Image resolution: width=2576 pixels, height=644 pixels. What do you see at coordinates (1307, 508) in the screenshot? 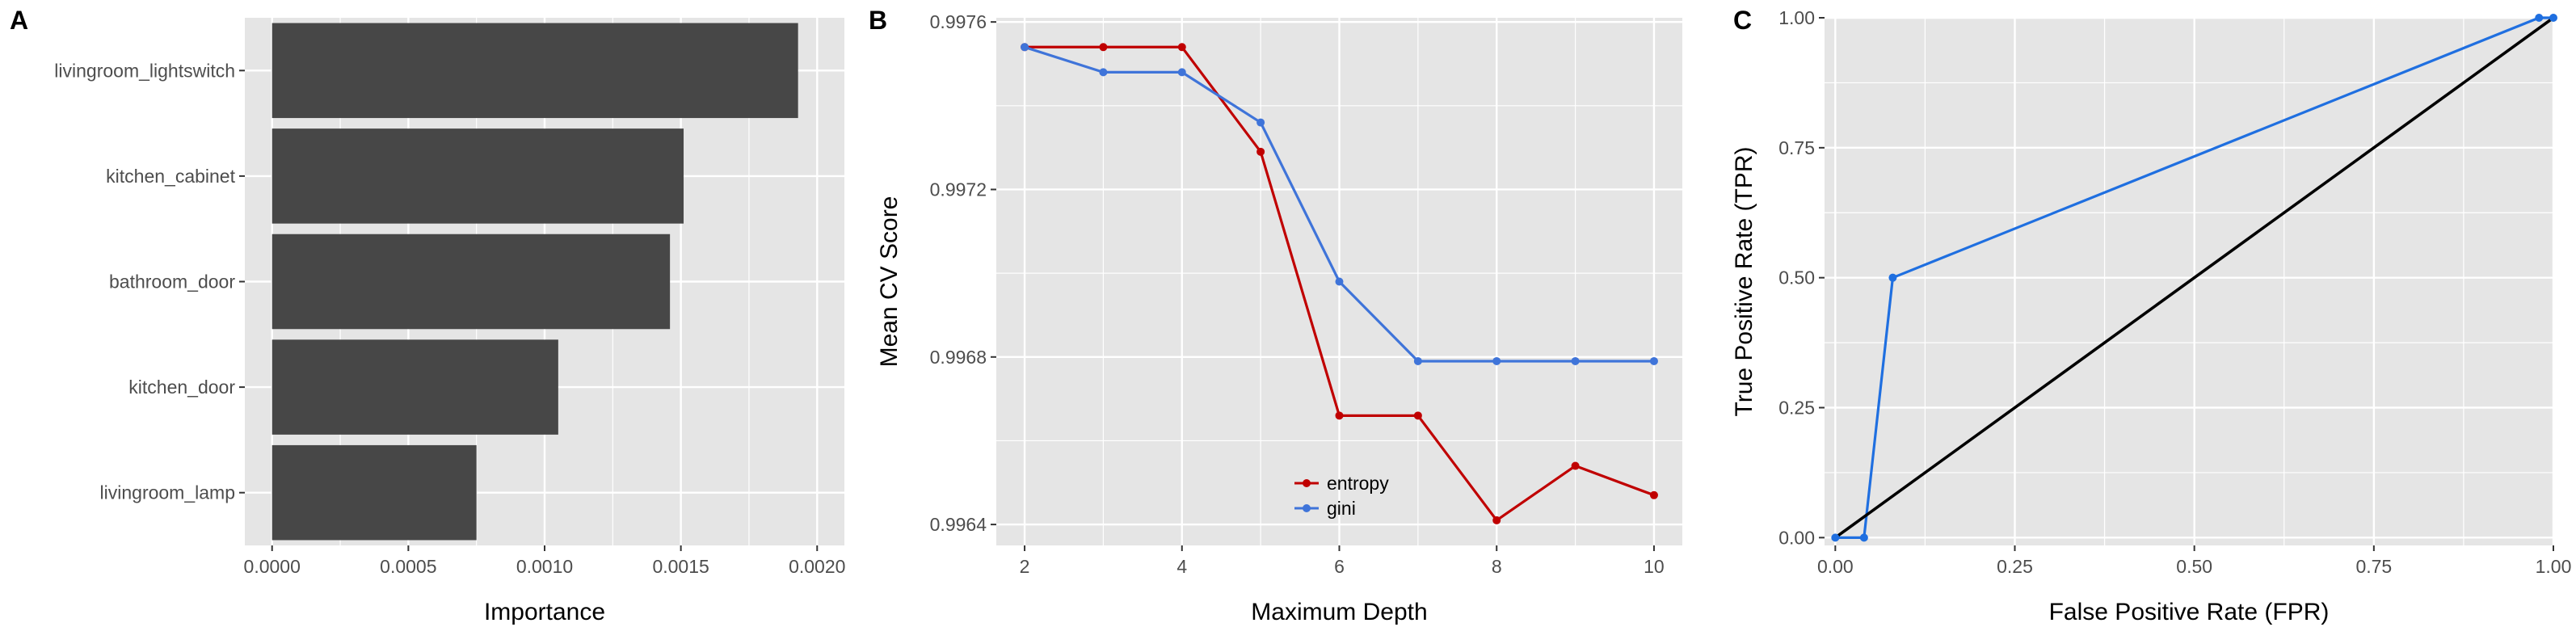
I see `legend-marker-gini` at bounding box center [1307, 508].